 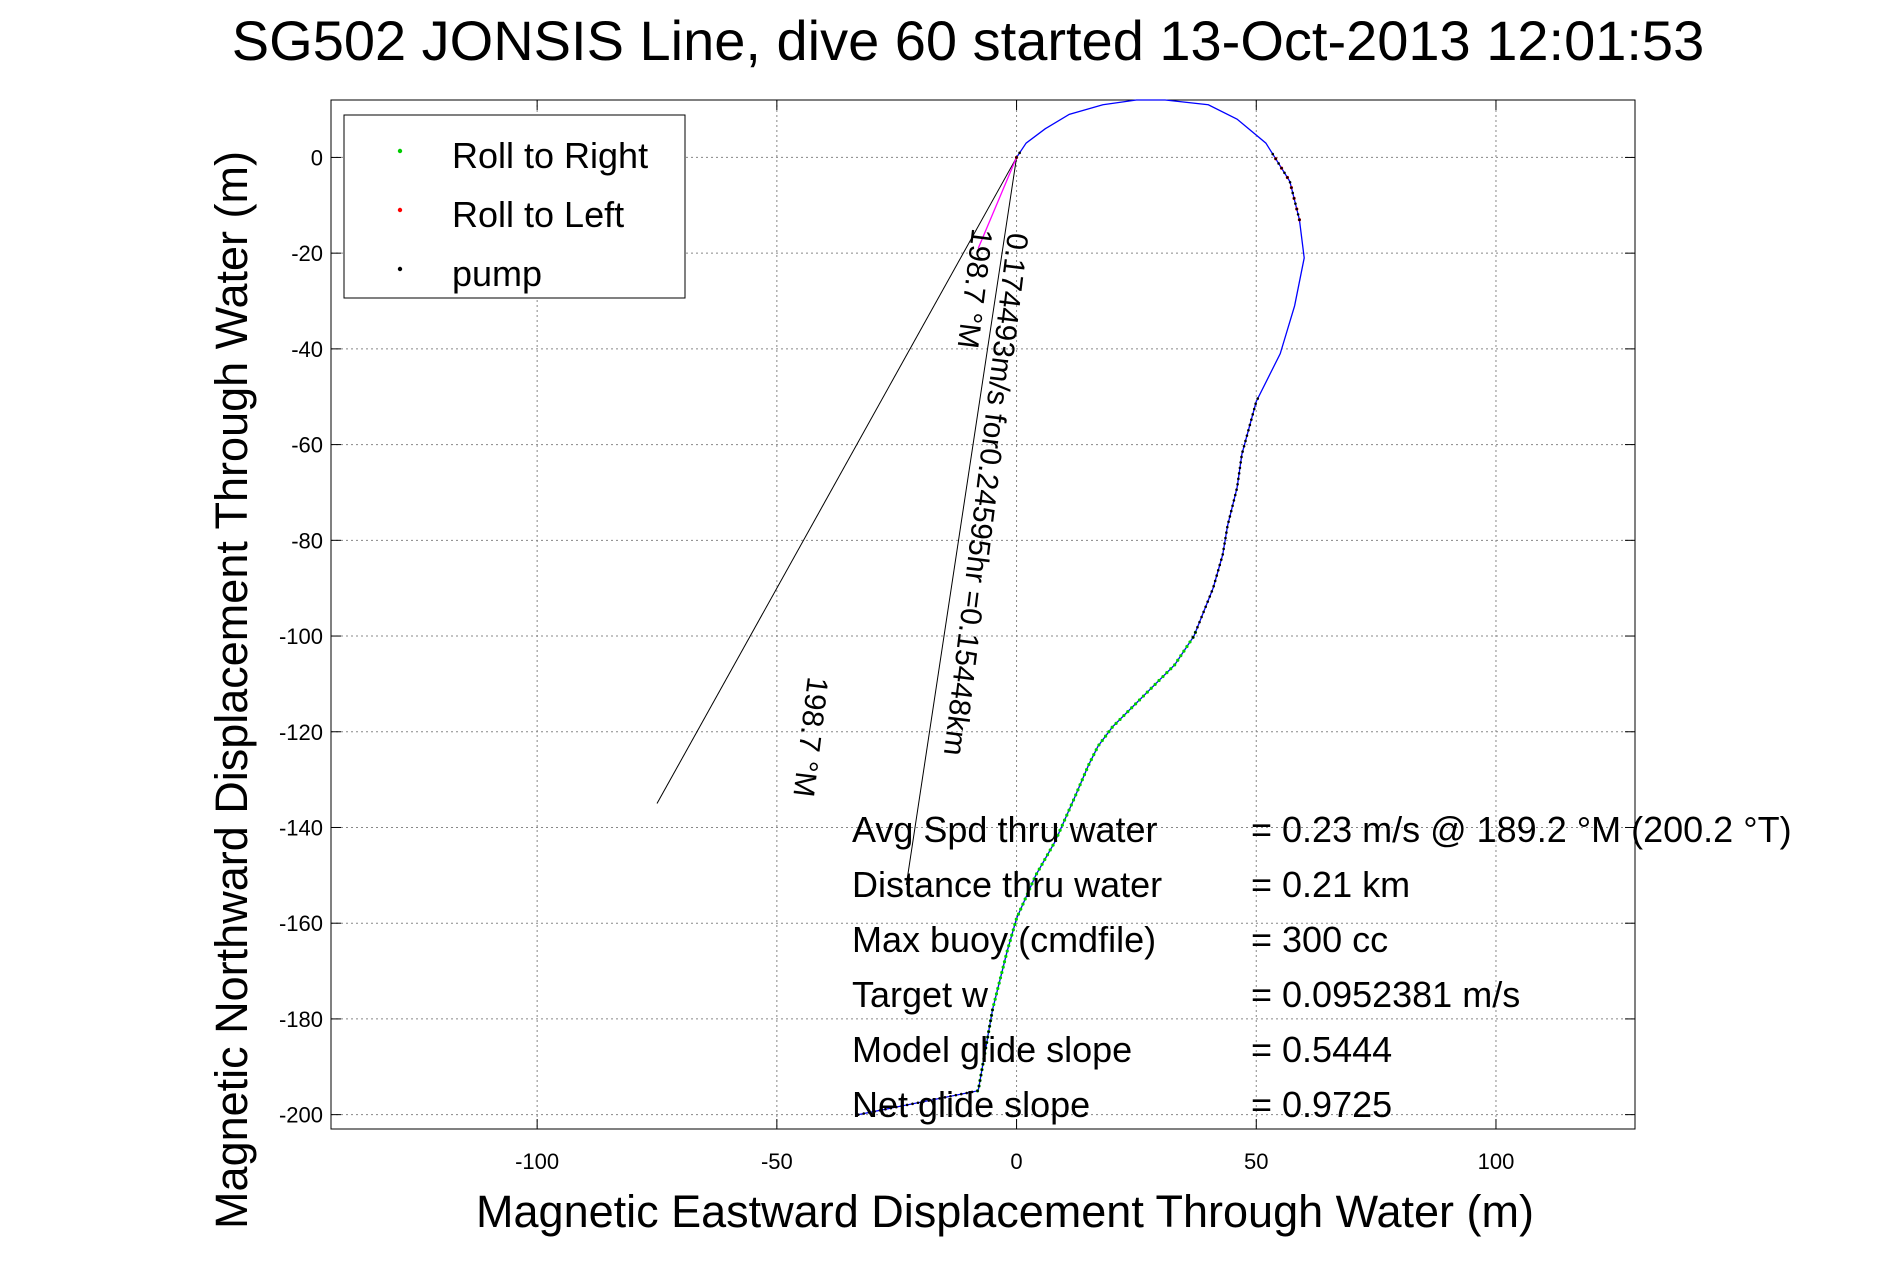 What do you see at coordinates (301, 1019) in the screenshot?
I see `y-tick-label: -180` at bounding box center [301, 1019].